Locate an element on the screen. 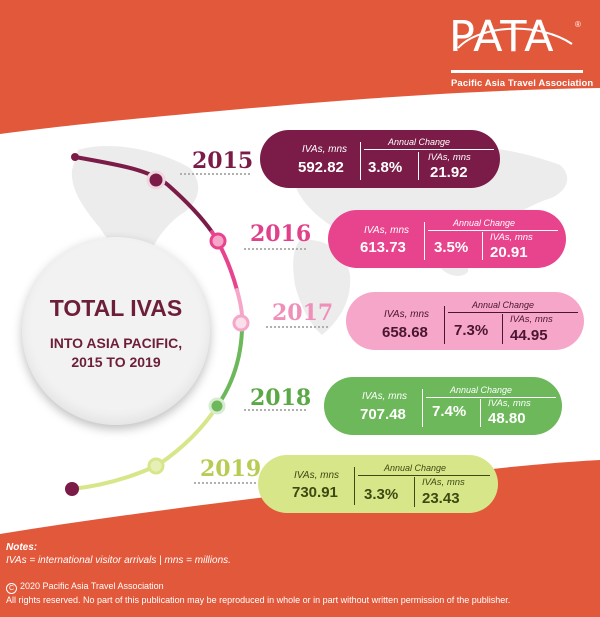 This screenshot has width=600, height=617. ivas-value: 658.68 is located at coordinates (405, 332).